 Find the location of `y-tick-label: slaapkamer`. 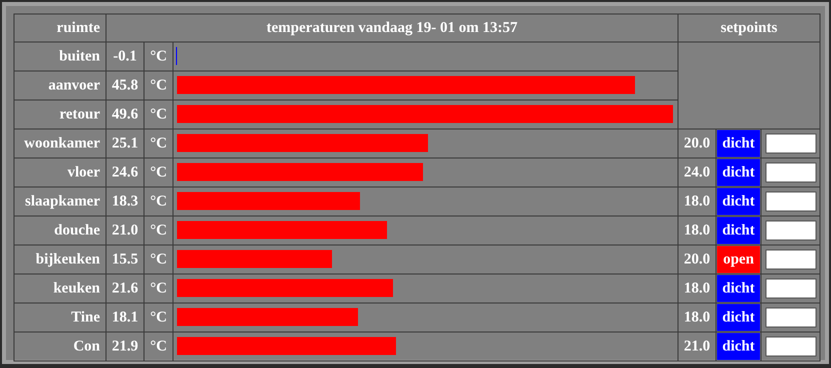

y-tick-label: slaapkamer is located at coordinates (62, 202).